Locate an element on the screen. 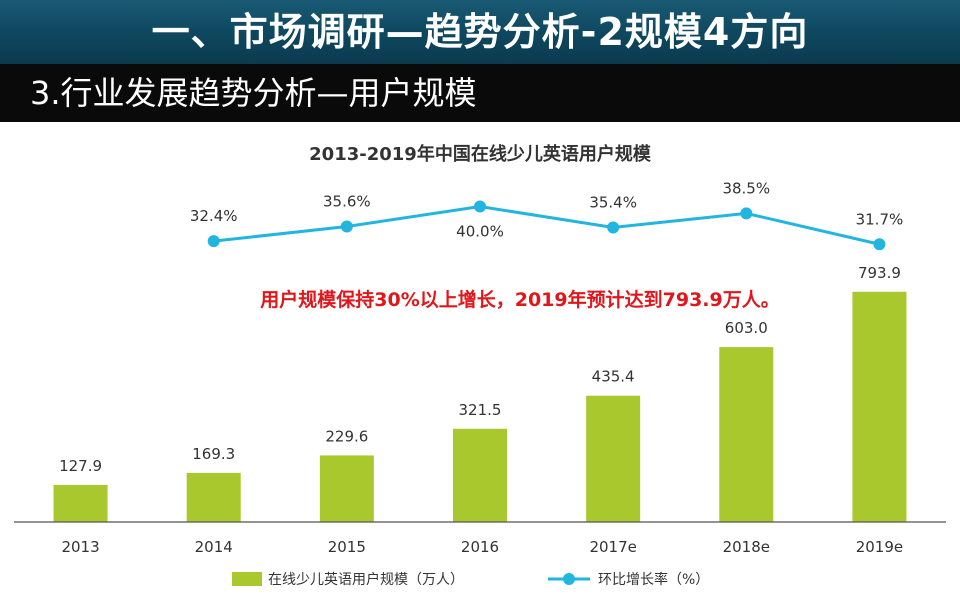 This screenshot has width=960, height=600. legend-label-line: 环比增长率（%） is located at coordinates (653, 579).